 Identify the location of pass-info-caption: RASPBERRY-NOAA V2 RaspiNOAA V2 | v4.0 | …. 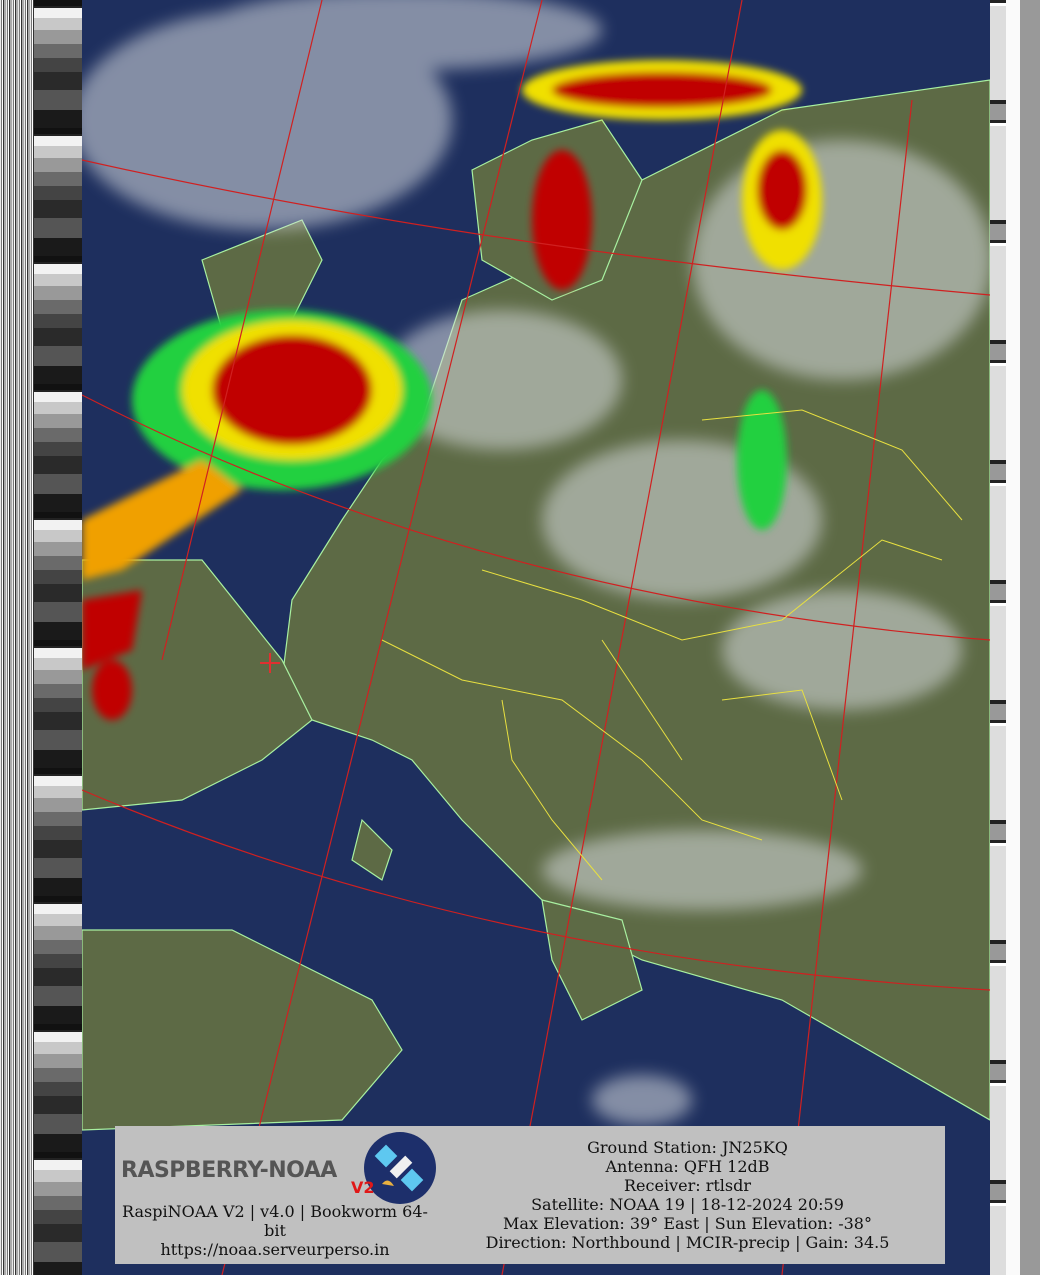
(530, 1195).